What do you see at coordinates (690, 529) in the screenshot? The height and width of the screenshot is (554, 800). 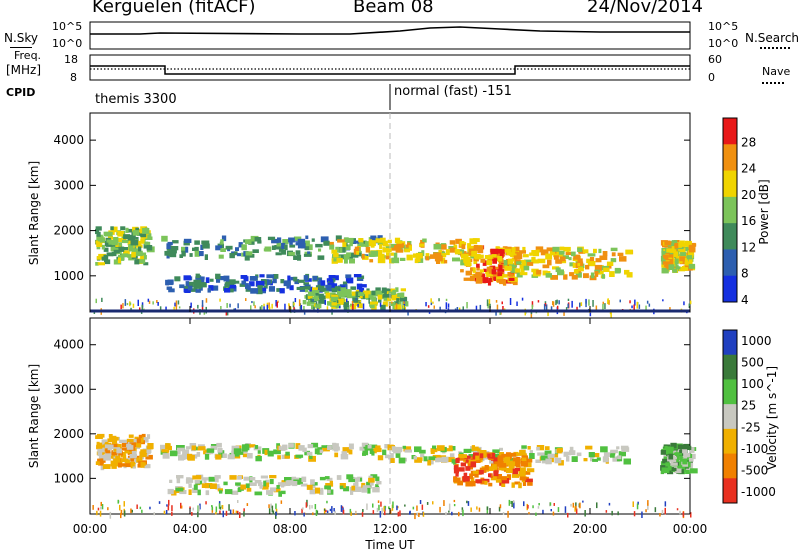 I see `x-tick-label: 00:00` at bounding box center [690, 529].